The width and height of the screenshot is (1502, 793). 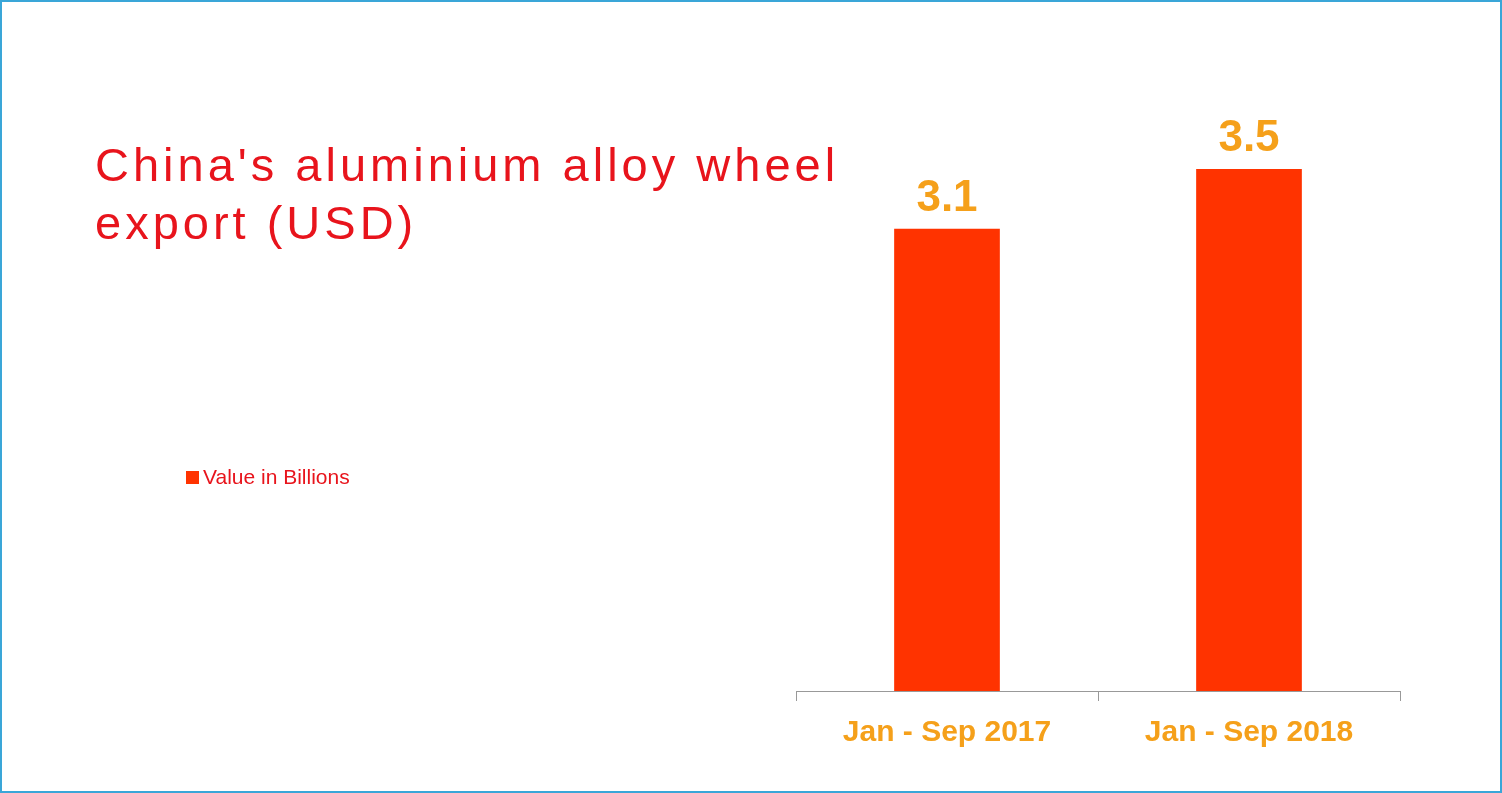 I want to click on x-tick-label: Jan - Sep 2017, so click(x=947, y=731).